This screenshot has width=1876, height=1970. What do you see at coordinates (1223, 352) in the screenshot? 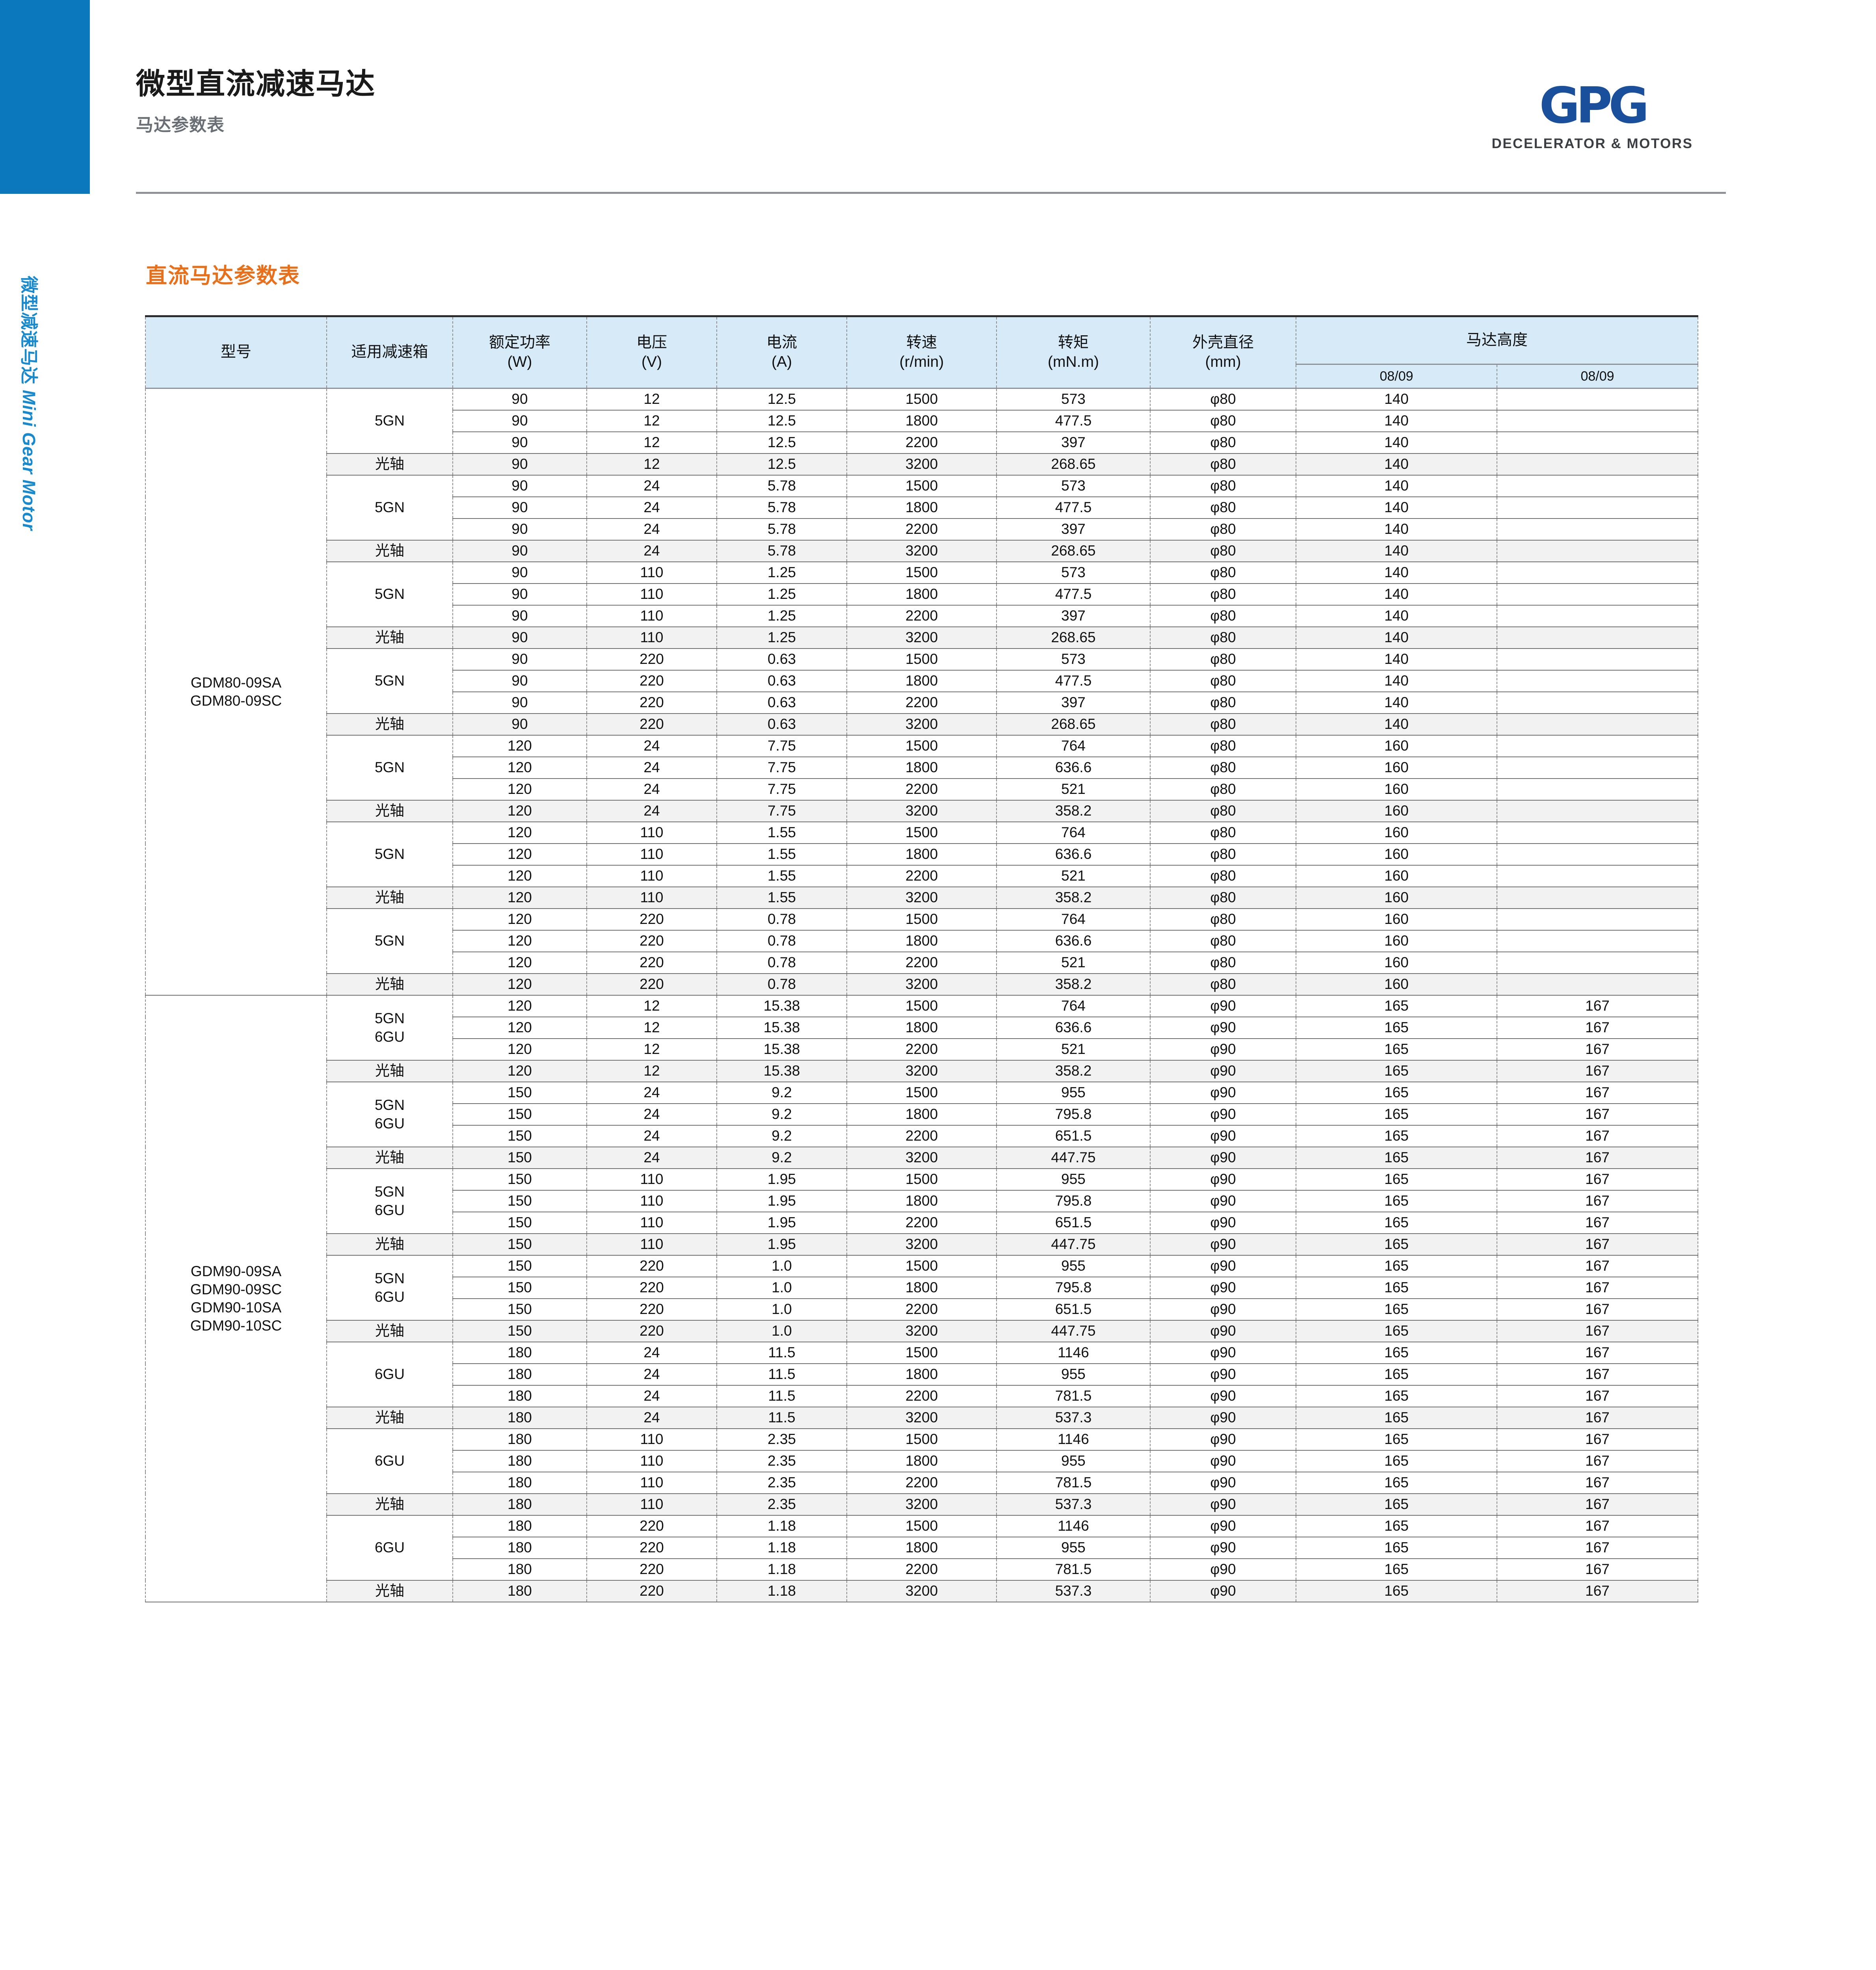
I see `col-header-diameter: 外壳直径 (mm)` at bounding box center [1223, 352].